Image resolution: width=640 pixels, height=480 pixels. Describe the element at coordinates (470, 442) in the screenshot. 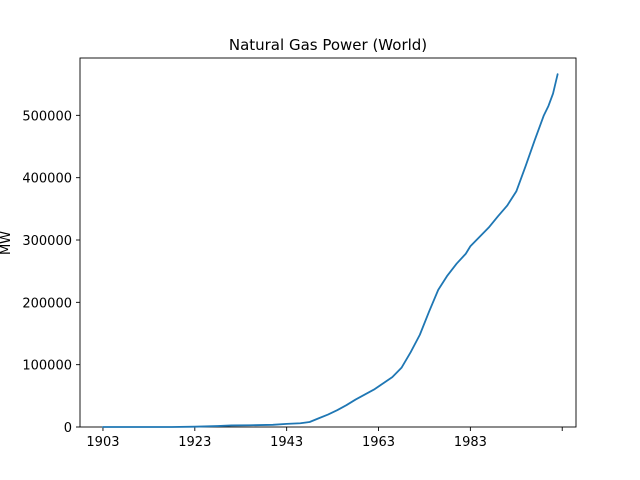

I see `x-tick-label: 1983` at that location.